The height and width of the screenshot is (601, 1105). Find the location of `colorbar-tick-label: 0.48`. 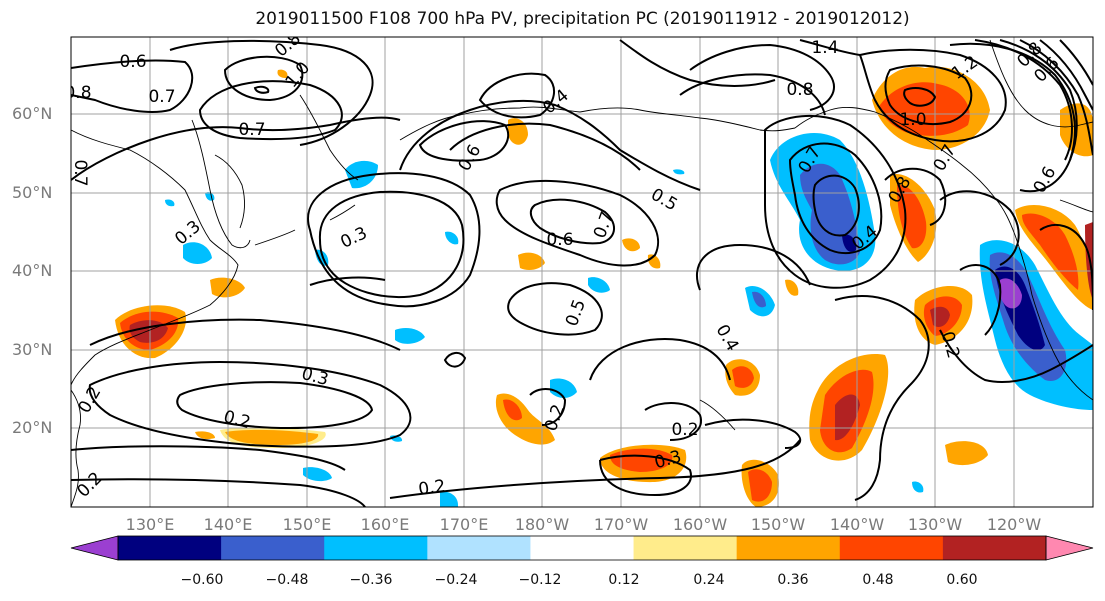

colorbar-tick-label: 0.48 is located at coordinates (878, 580).